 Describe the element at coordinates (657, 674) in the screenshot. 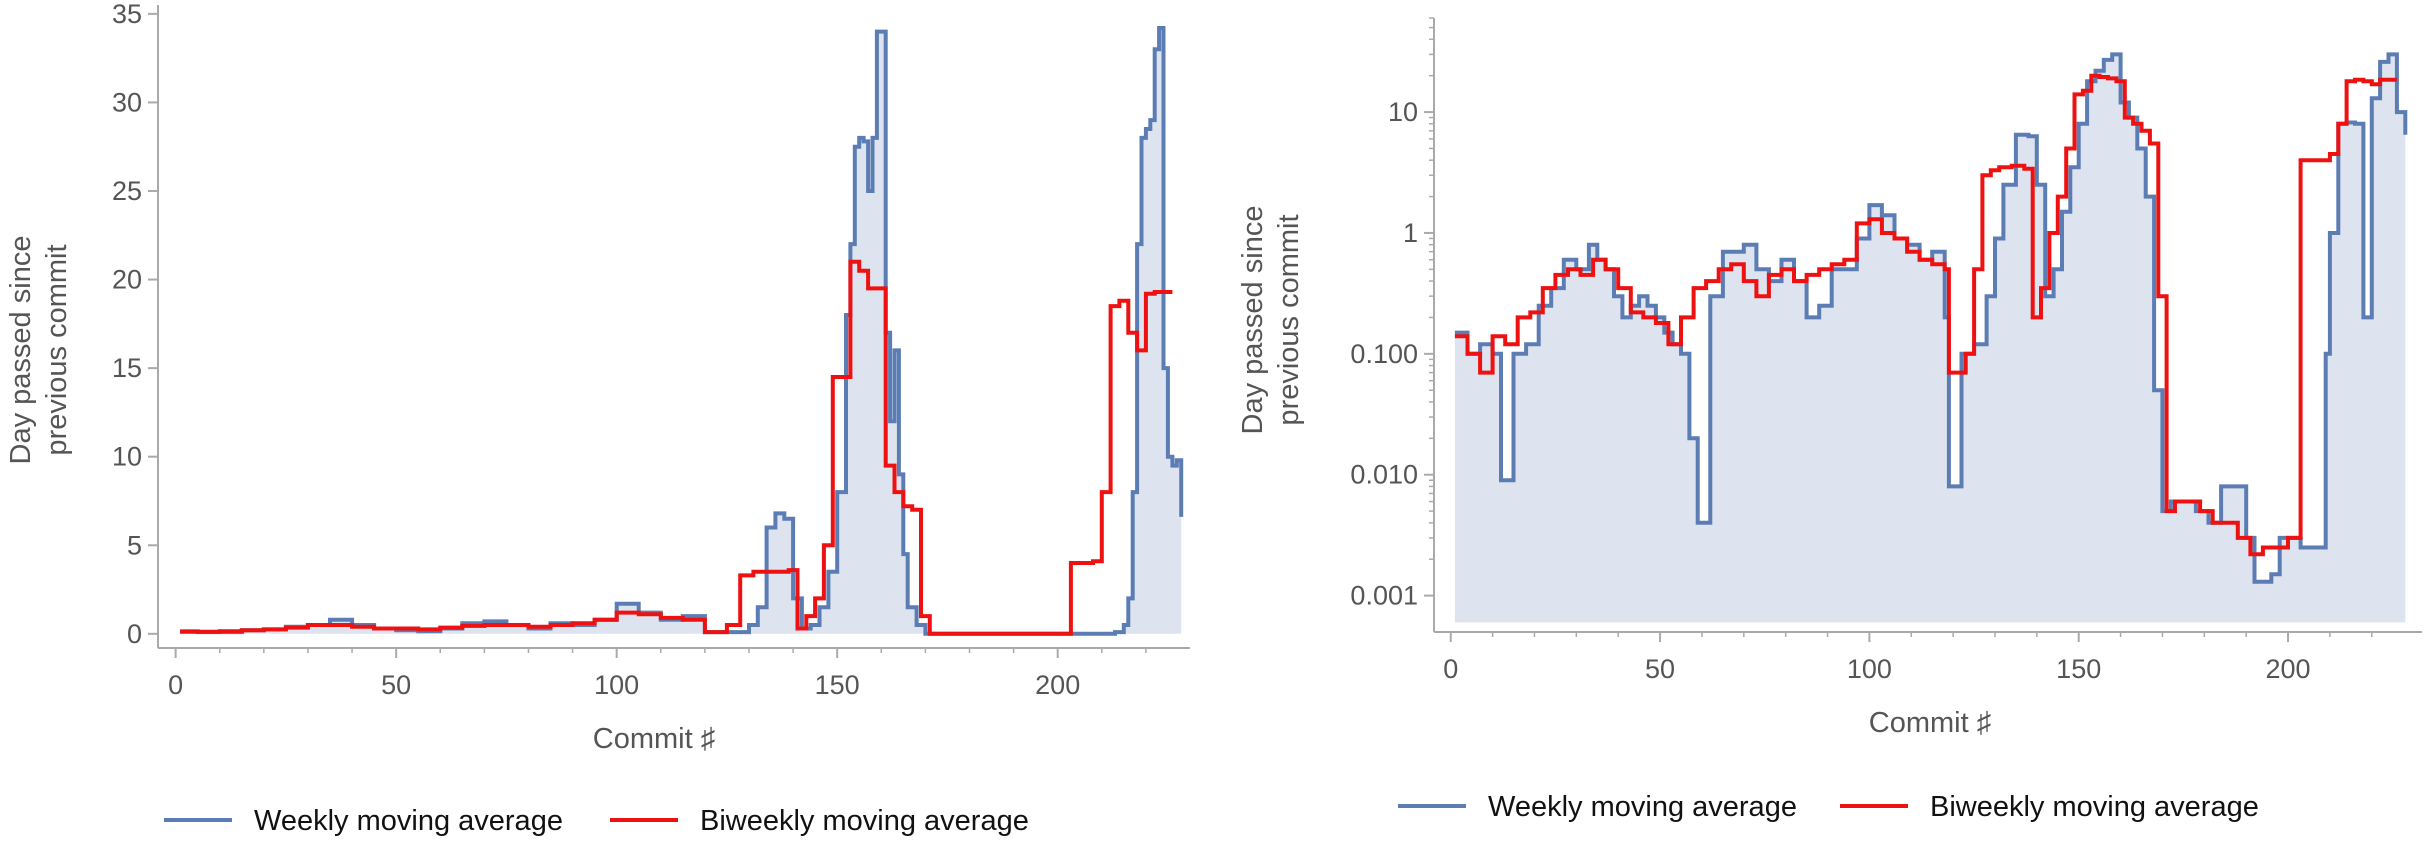

I see `linear-chart-x-ticks: 0 50 100 150 200` at that location.